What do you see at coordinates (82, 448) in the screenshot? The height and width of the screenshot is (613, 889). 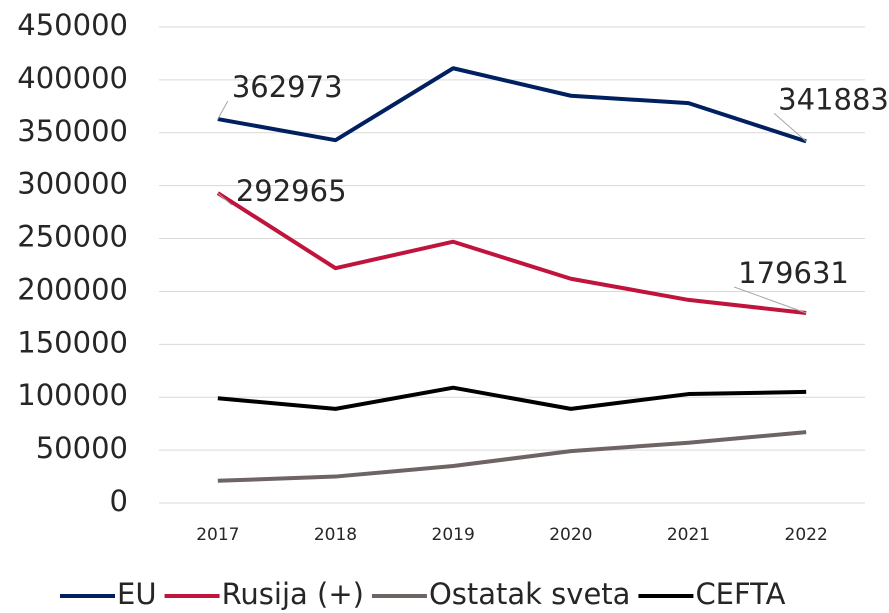 I see `y-tick-label: 50000` at bounding box center [82, 448].